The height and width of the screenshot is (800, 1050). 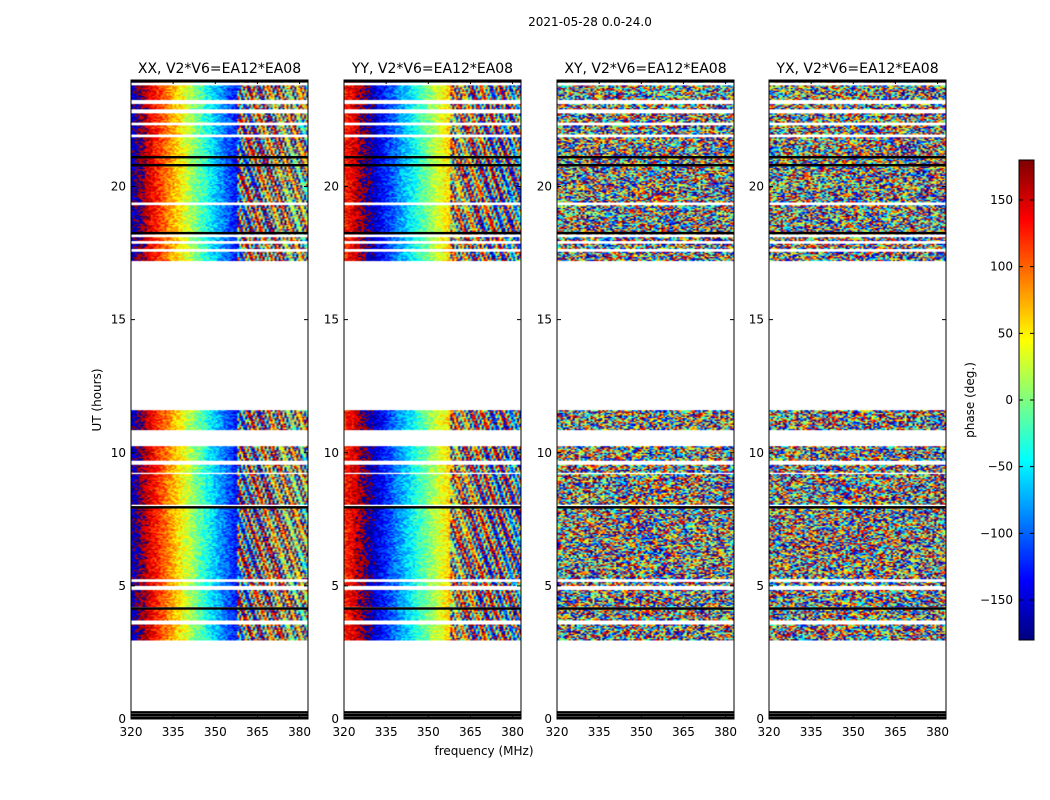 I want to click on panel-title: XY, V2*V6=EA12*EA08, so click(x=645, y=69).